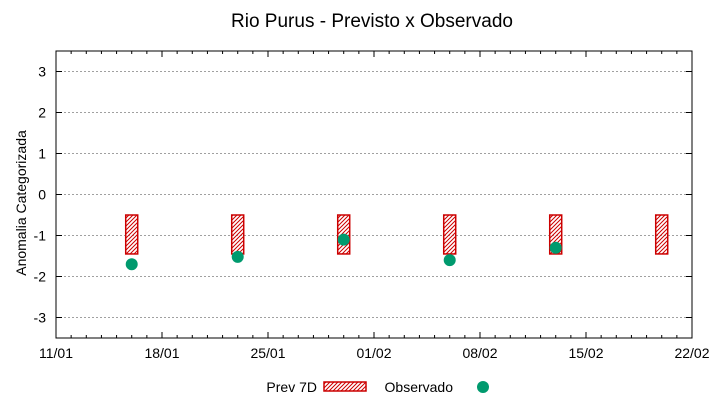 This screenshot has width=720, height=400. What do you see at coordinates (161, 353) in the screenshot?
I see `x-tick-label: 18/01` at bounding box center [161, 353].